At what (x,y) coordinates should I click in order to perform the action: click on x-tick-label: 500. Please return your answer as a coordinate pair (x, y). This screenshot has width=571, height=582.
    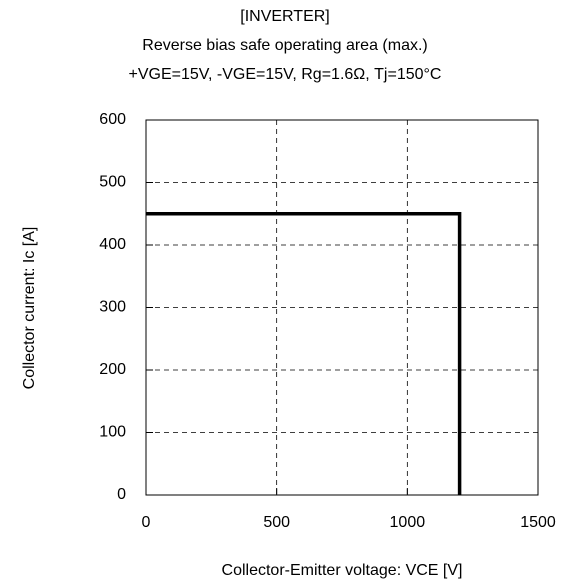
    Looking at the image, I should click on (276, 522).